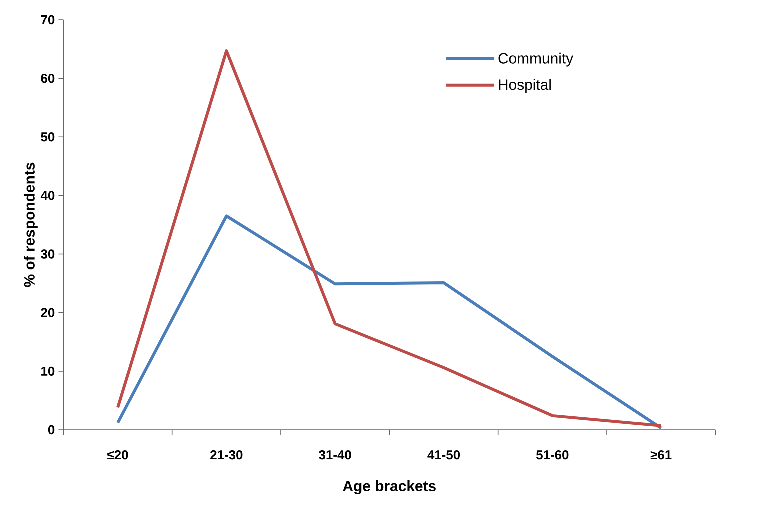 The width and height of the screenshot is (775, 531). I want to click on x-tick-label: 51-60, so click(552, 455).